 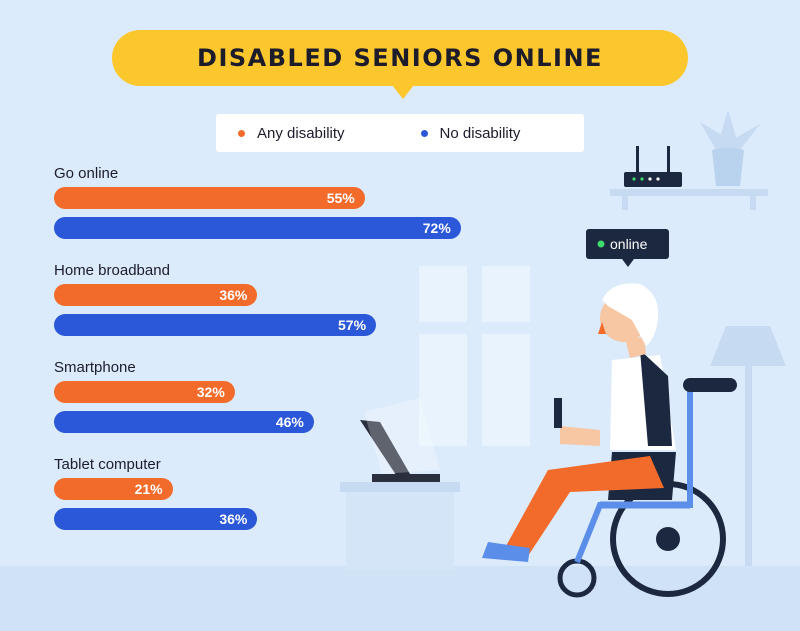 I want to click on bar-value-label: 32%, so click(x=210, y=392).